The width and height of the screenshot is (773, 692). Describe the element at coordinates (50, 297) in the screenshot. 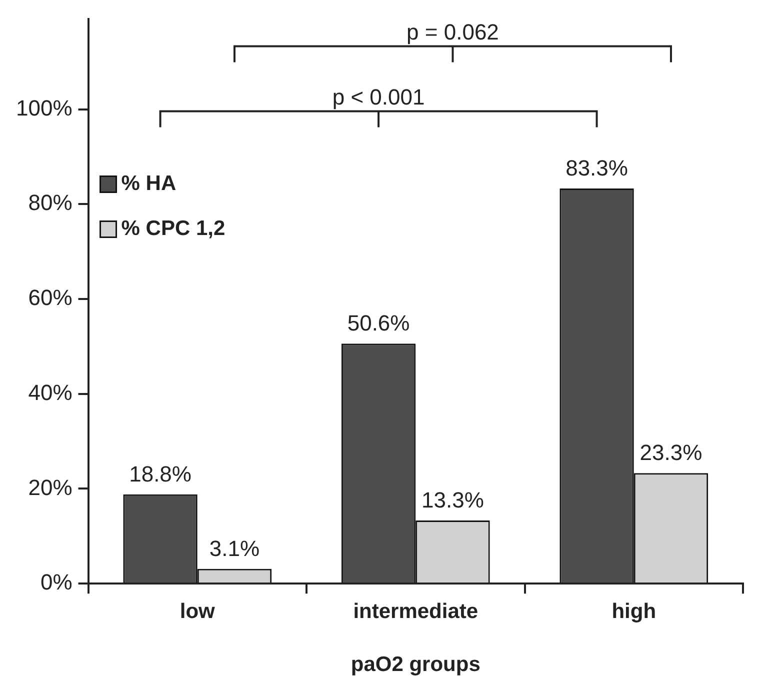

I see `y-tick-label: 60%` at that location.